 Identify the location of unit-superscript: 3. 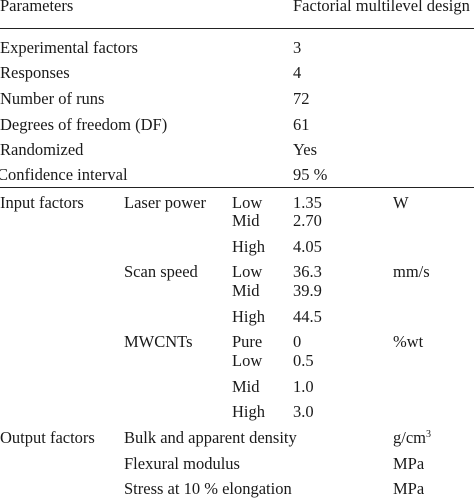
(428, 434).